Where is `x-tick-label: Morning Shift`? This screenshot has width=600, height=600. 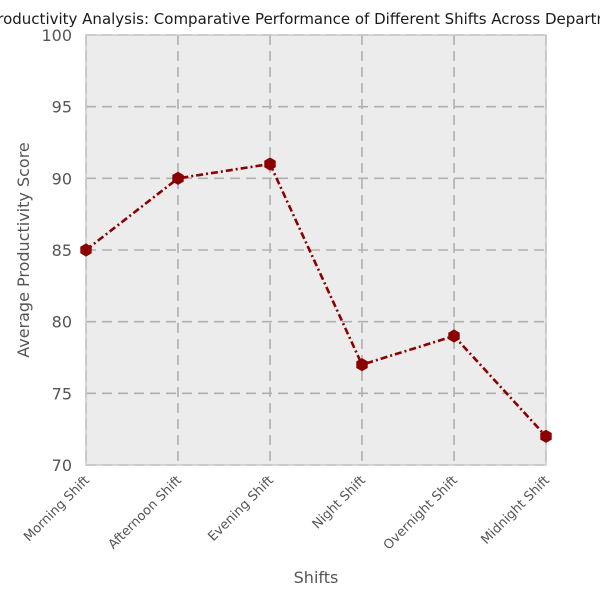
x-tick-label: Morning Shift is located at coordinates (57, 509).